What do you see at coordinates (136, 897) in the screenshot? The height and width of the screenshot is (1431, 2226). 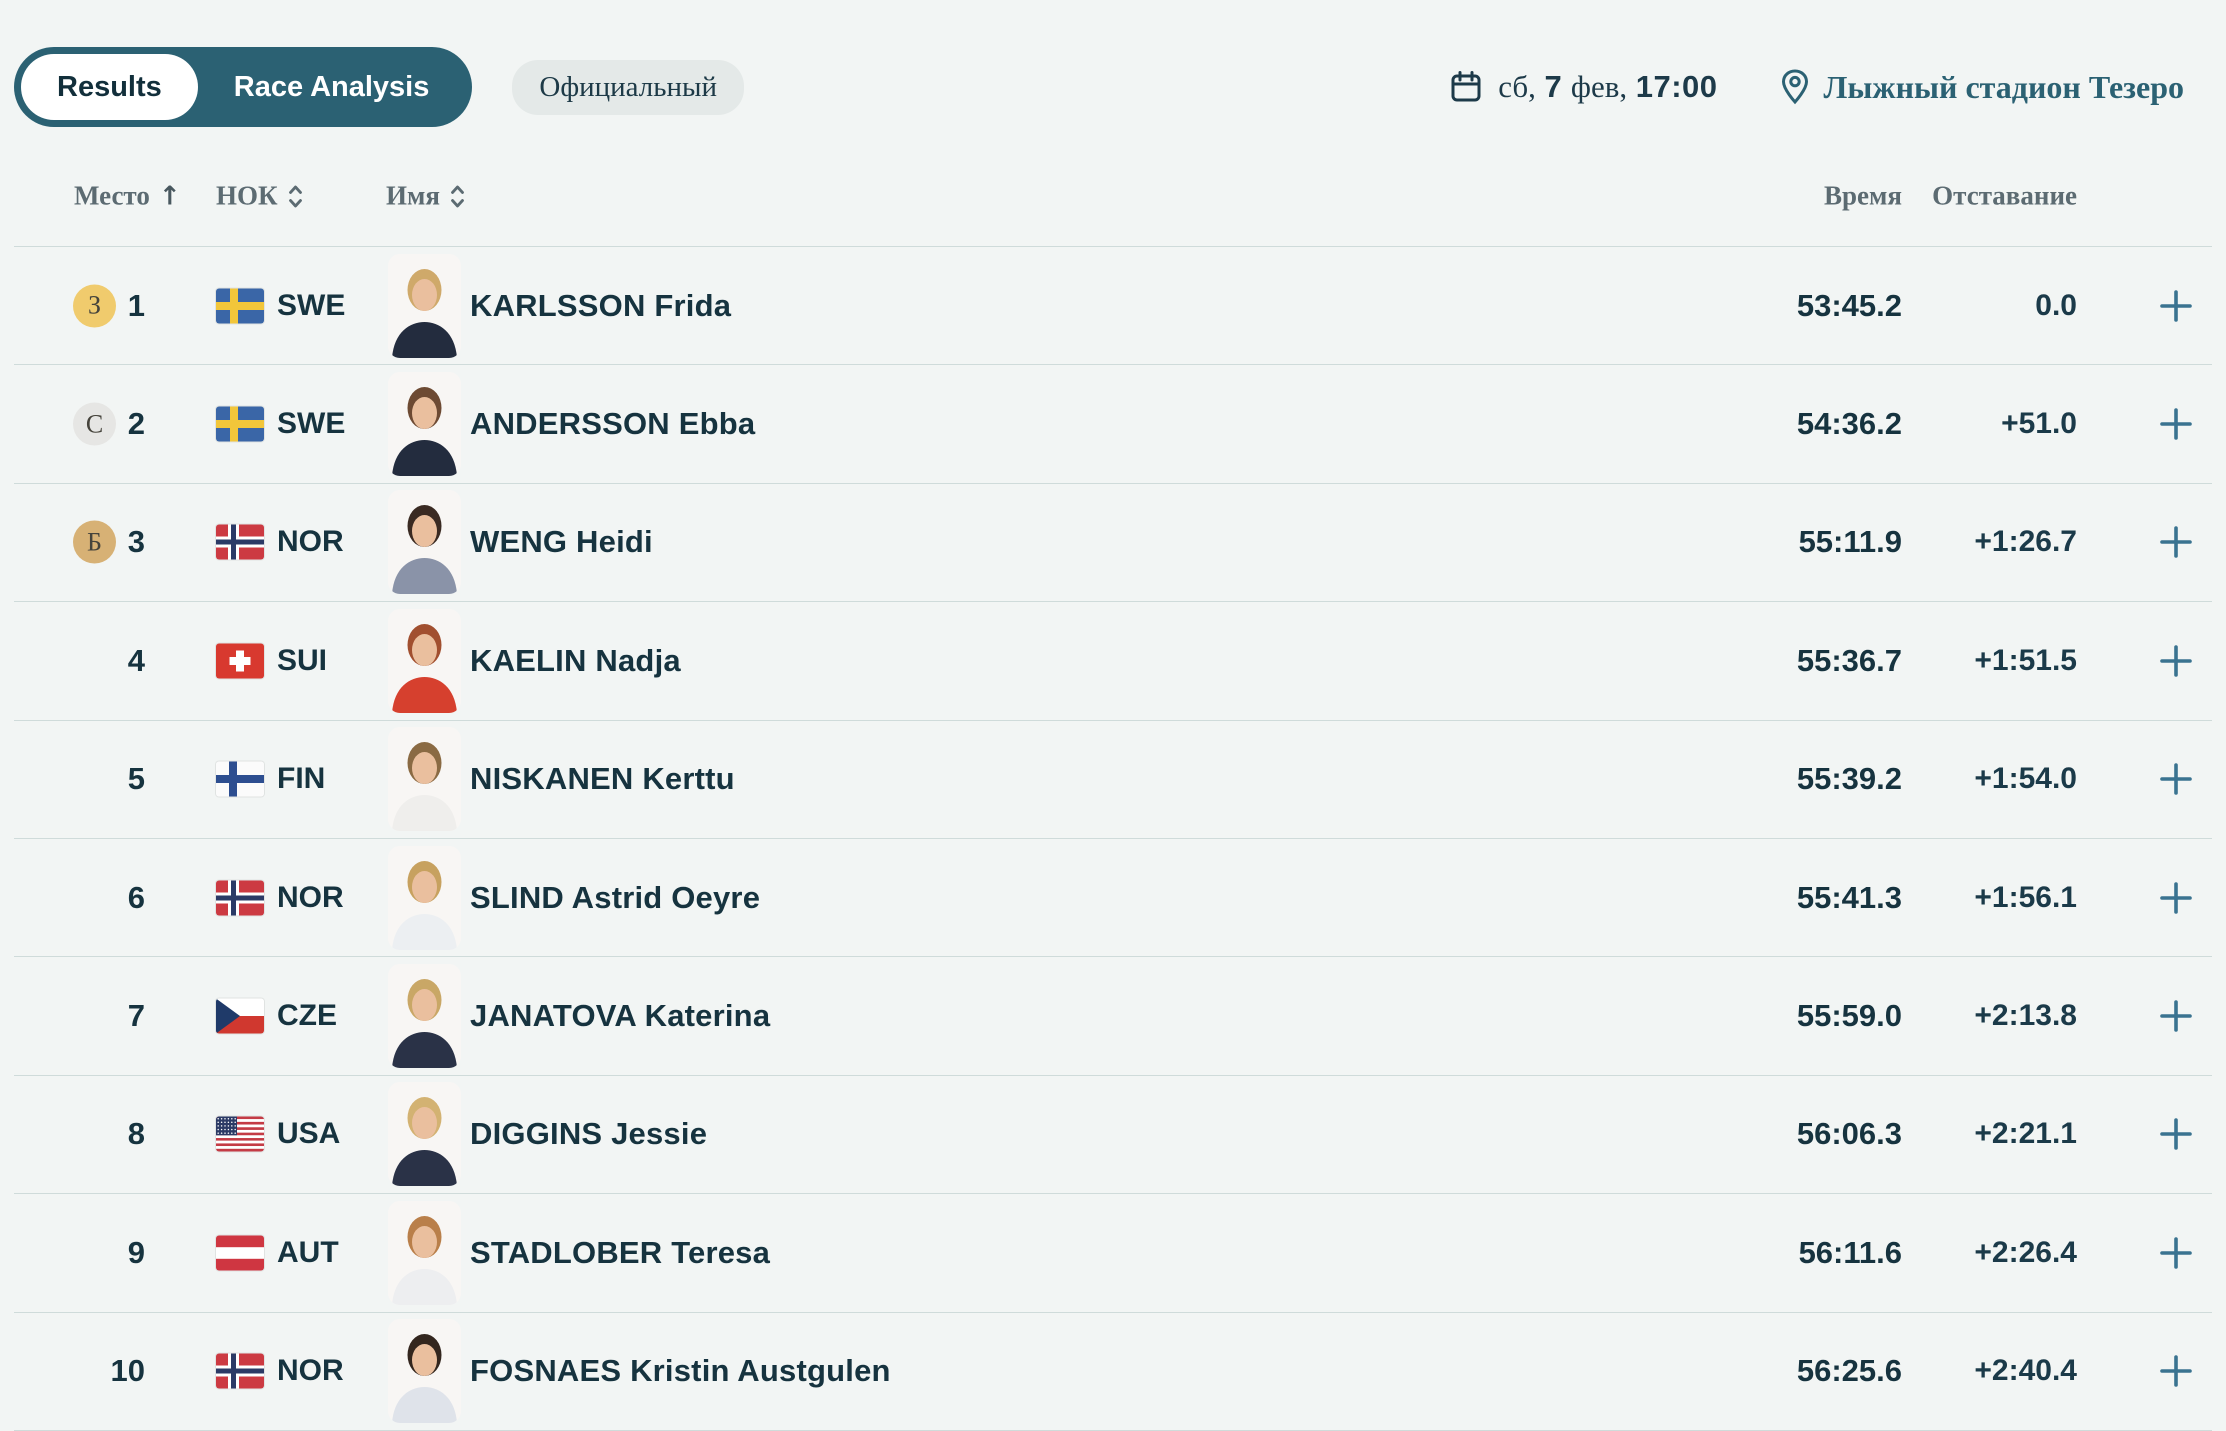 I see `place-rank: 6` at bounding box center [136, 897].